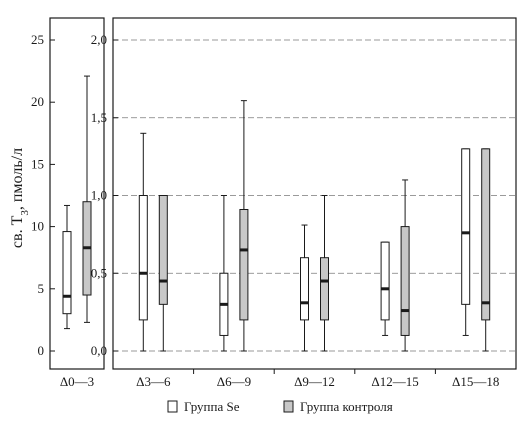  Describe the element at coordinates (172, 406) in the screenshot. I see `legend-swatch-se` at that location.